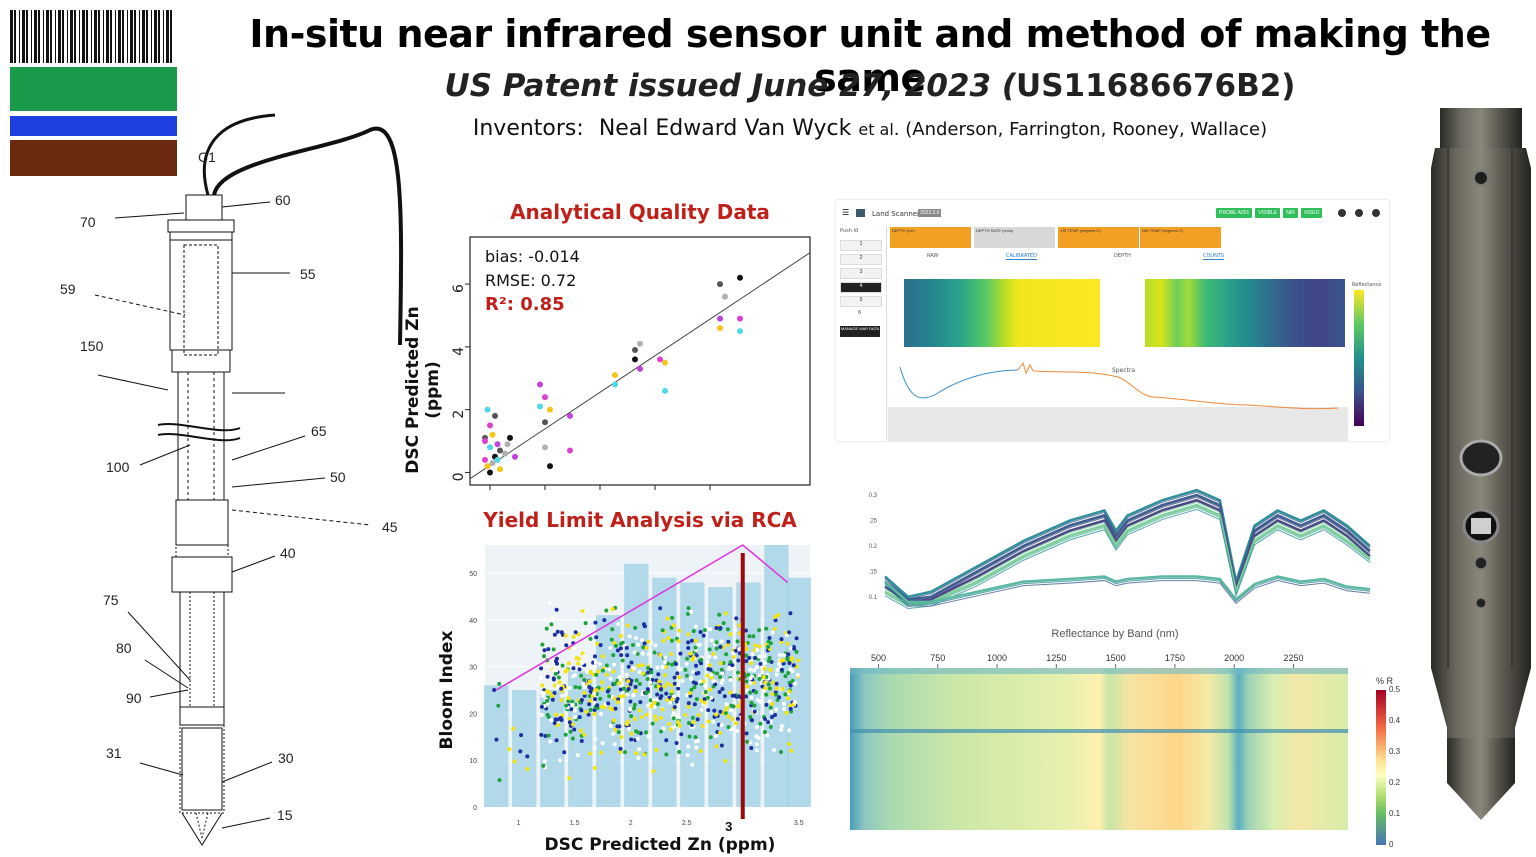  I want to click on inventor-name: Neal Edward Van Wyck, so click(725, 128).